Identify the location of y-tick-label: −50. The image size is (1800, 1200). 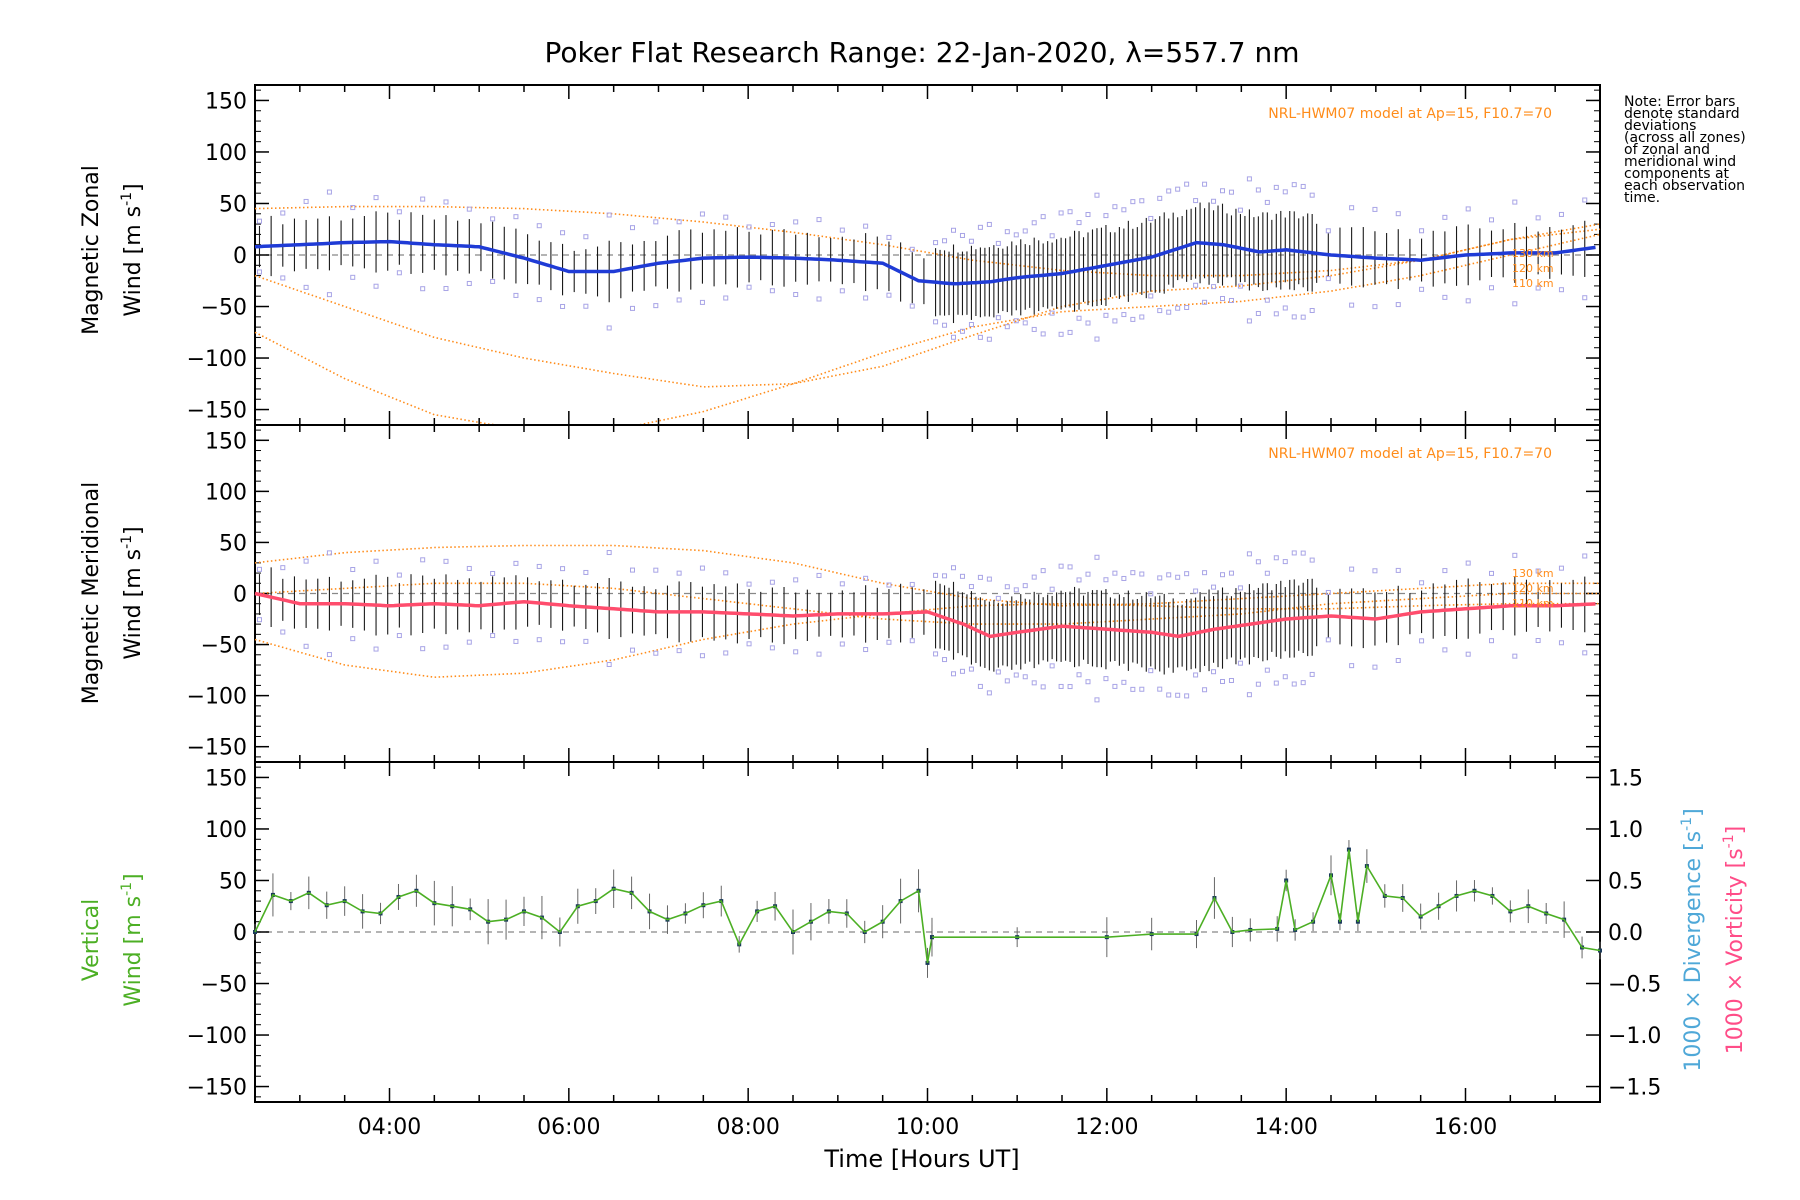
(224, 985).